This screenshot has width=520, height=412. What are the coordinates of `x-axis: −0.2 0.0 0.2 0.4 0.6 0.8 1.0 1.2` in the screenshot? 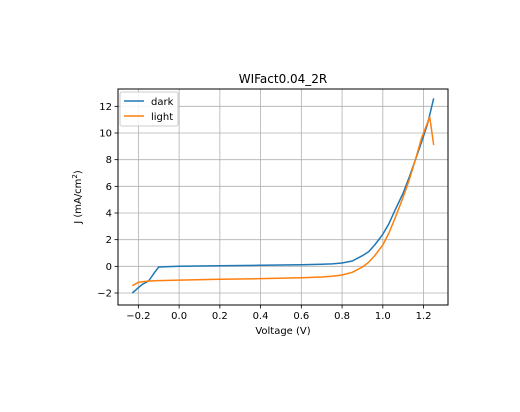 It's located at (279, 313).